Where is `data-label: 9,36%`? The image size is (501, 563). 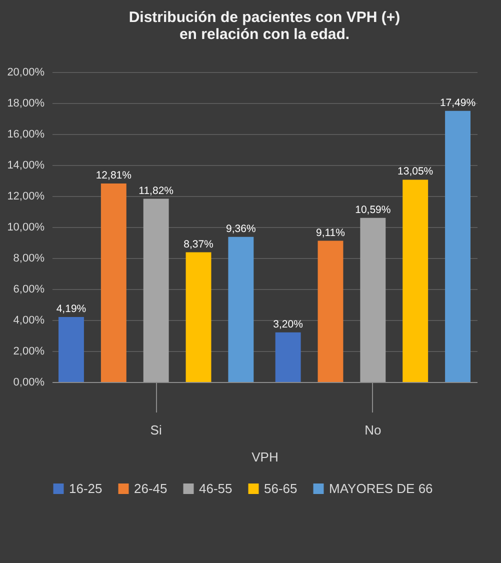
data-label: 9,36% is located at coordinates (241, 228).